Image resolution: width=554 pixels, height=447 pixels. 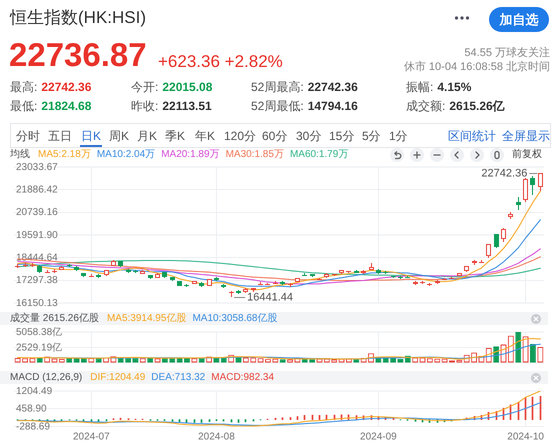 I want to click on text: 22015.08, so click(x=187, y=87).